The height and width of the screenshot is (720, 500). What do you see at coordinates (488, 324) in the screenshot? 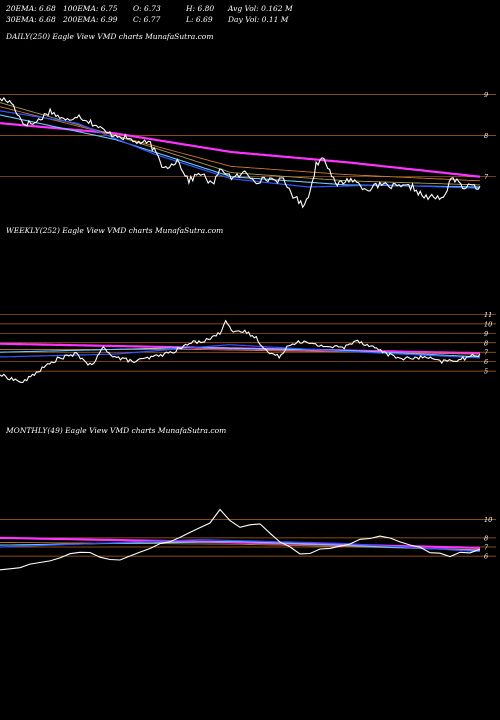
I see `weekly-ytick-1: 10` at bounding box center [488, 324].